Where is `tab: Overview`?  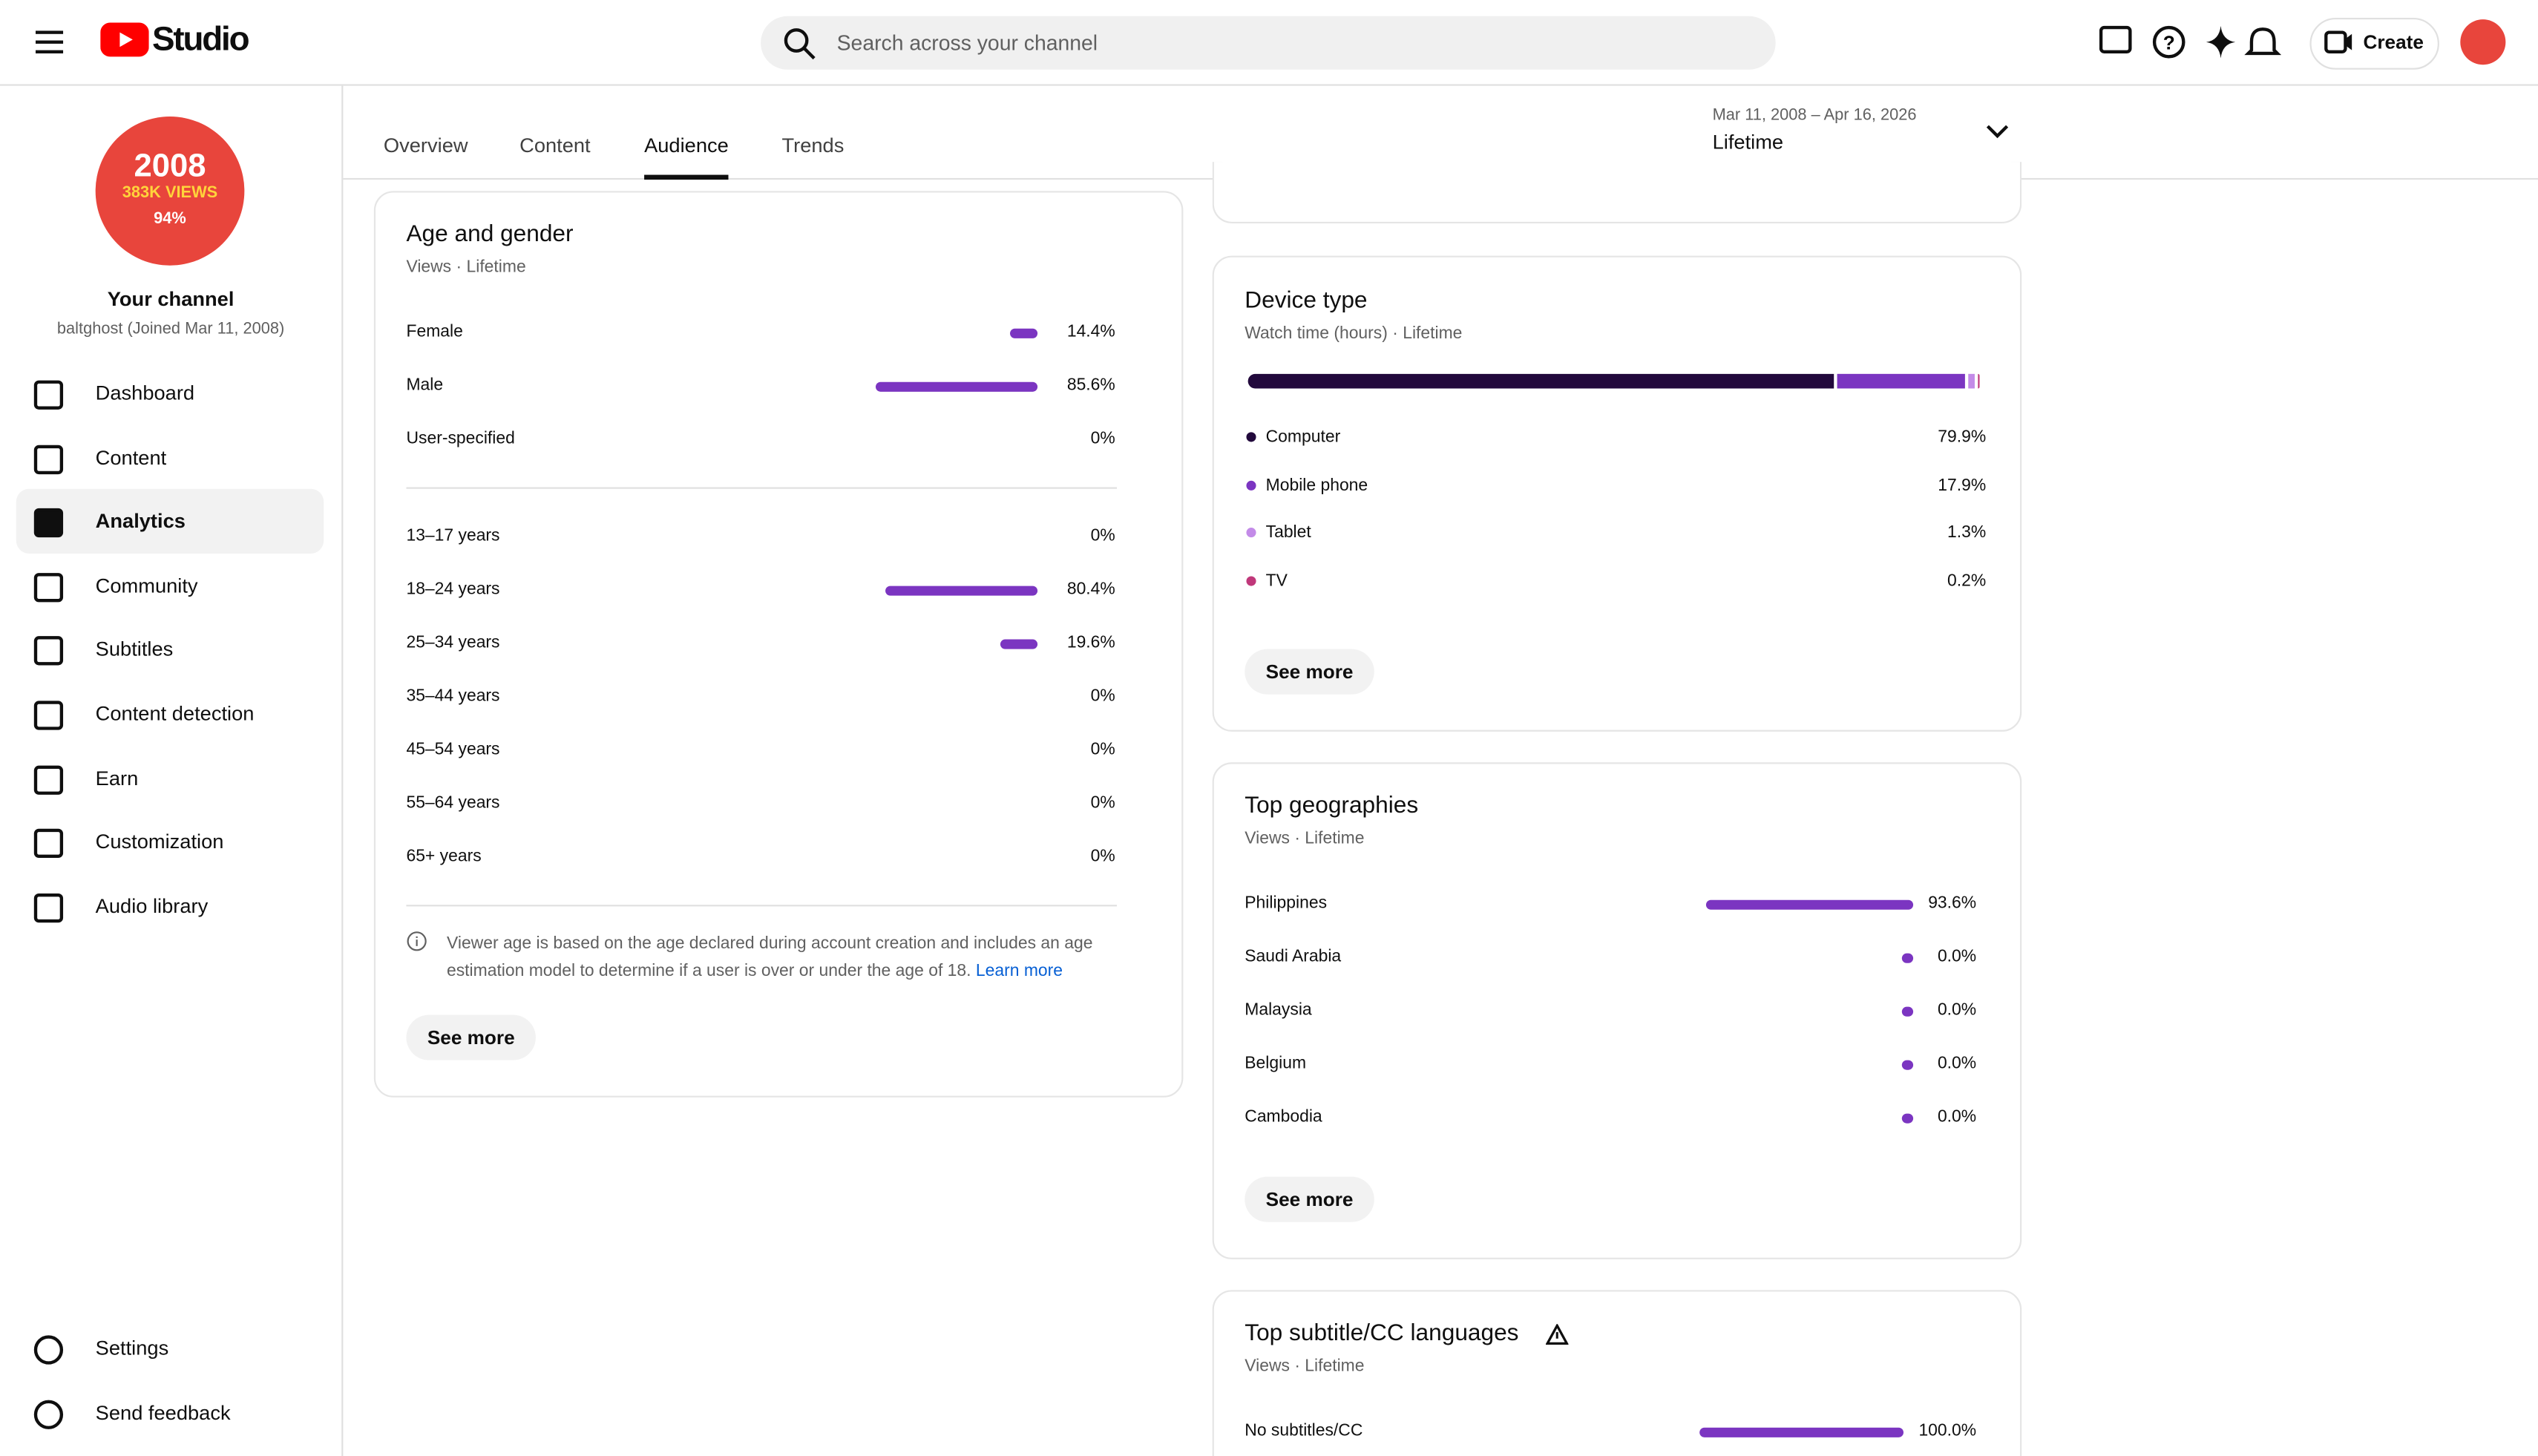
tab: Overview is located at coordinates (425, 146).